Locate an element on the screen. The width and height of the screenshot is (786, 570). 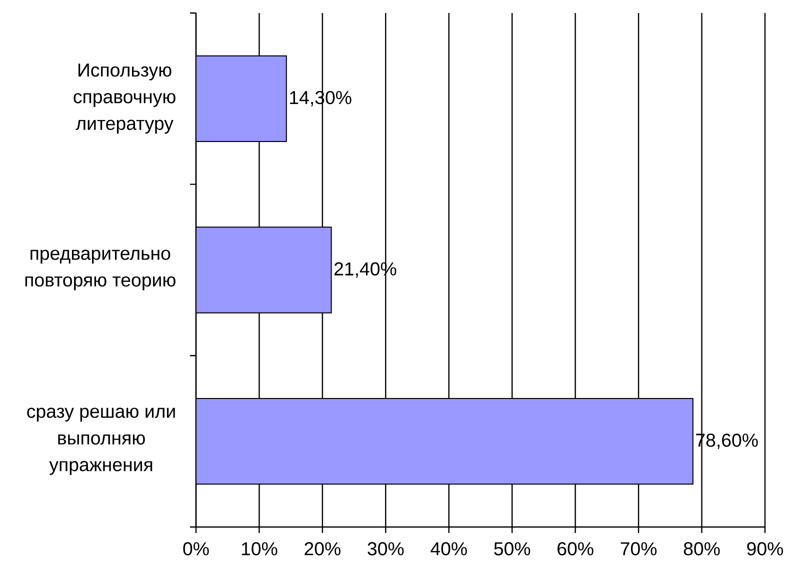
y-tick-label: Использую справочную литературу is located at coordinates (125, 99).